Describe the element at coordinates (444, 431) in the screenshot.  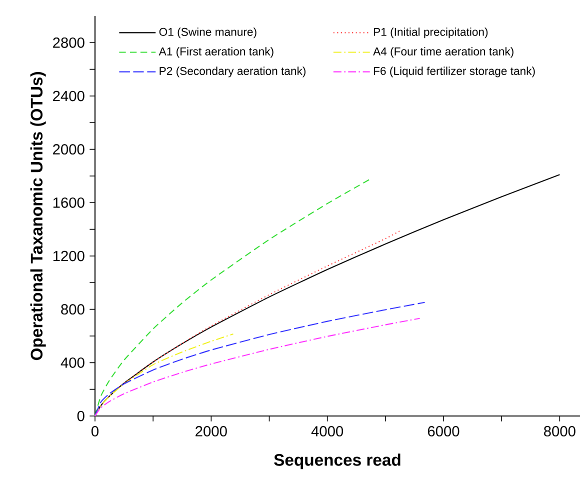
I see `x-tick-label: 6000` at that location.